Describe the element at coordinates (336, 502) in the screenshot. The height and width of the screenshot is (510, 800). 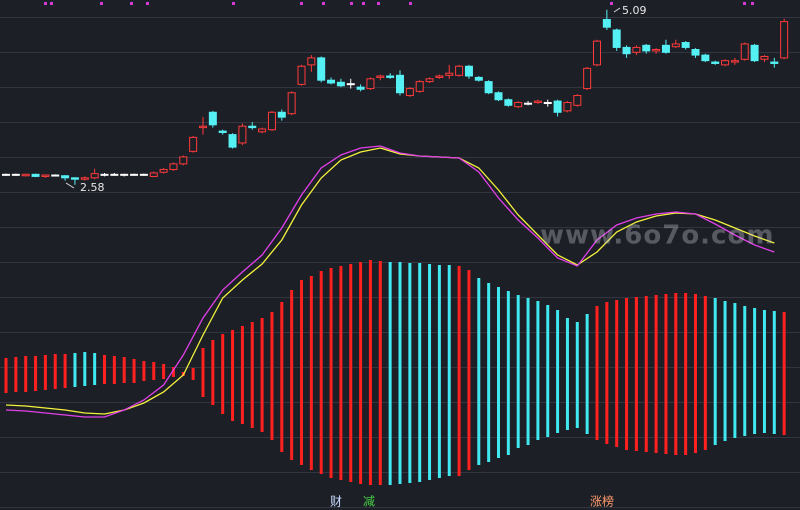
I see `footer-label: 财` at that location.